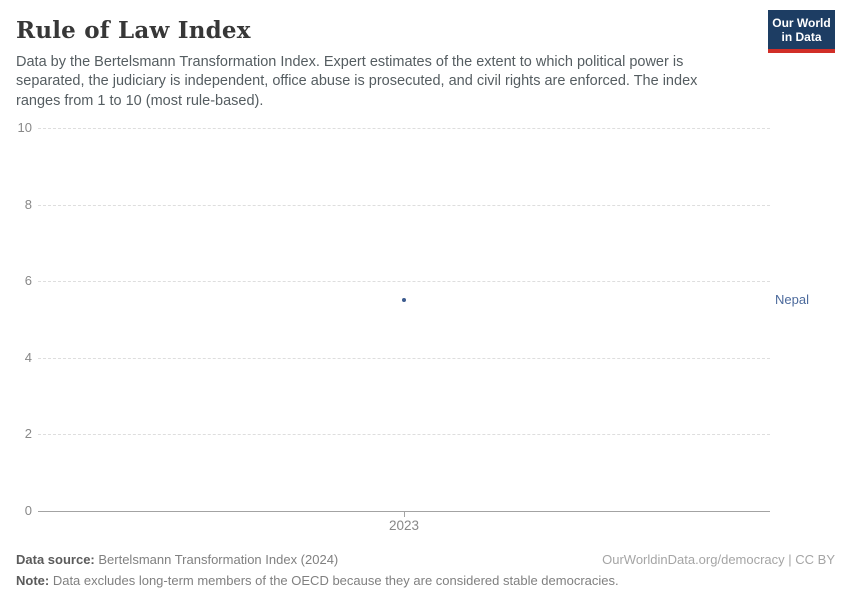 This screenshot has width=850, height=600. I want to click on y-tick-label-2: 2, so click(28, 434).